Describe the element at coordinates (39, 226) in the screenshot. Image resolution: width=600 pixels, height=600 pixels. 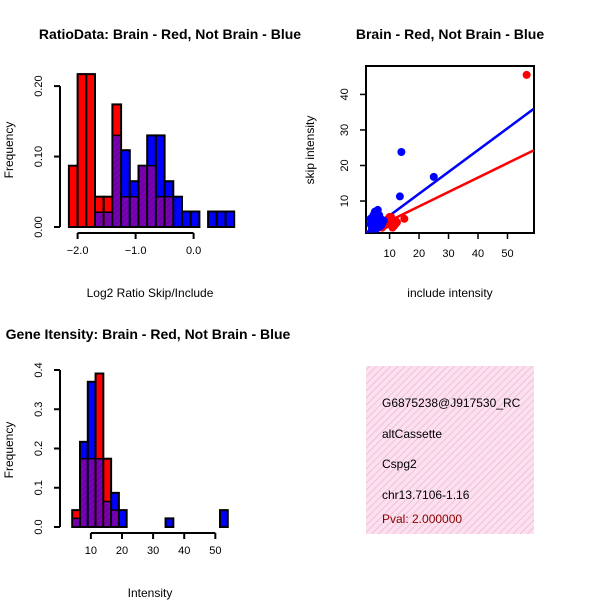
I see `y-tick-label: 0.00` at that location.